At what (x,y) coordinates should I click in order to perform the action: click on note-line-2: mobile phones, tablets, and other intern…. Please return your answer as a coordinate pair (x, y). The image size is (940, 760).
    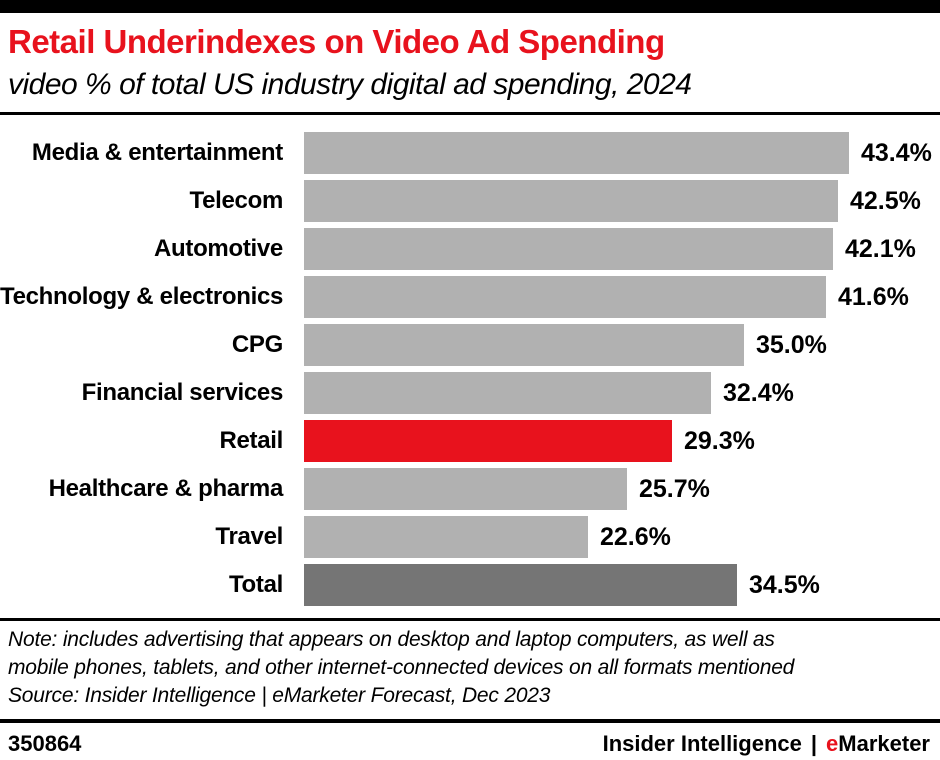
    Looking at the image, I should click on (401, 667).